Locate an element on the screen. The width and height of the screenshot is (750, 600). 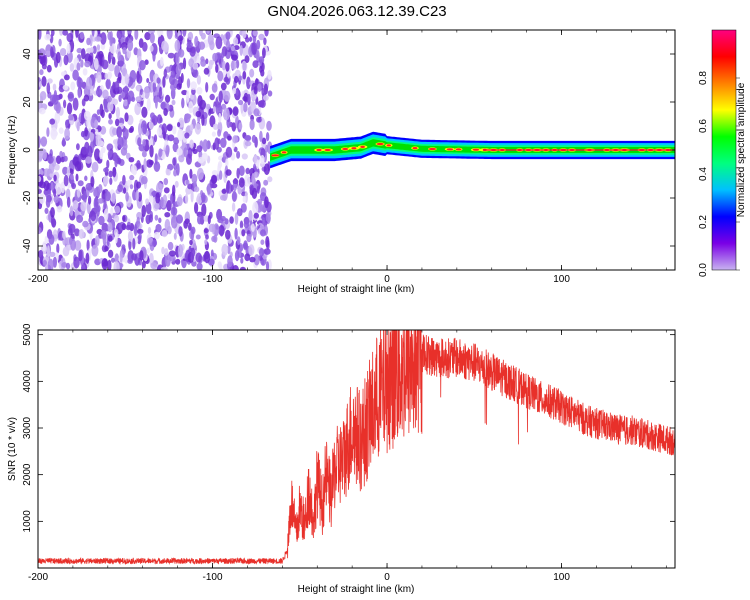
snr-xtick-label: 100 is located at coordinates (561, 577).